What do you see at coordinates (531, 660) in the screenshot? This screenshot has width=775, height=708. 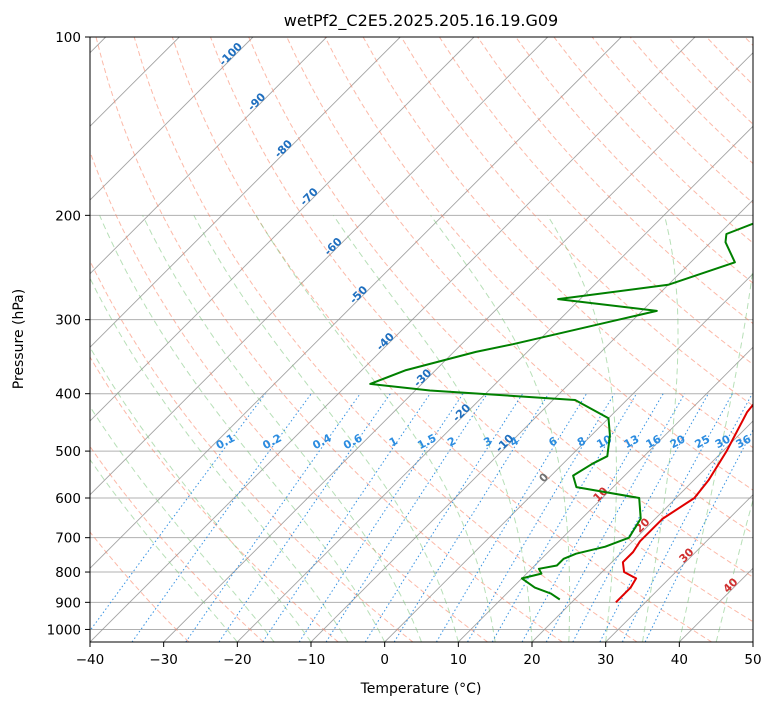 I see `x-tick-label: 20` at bounding box center [531, 660].